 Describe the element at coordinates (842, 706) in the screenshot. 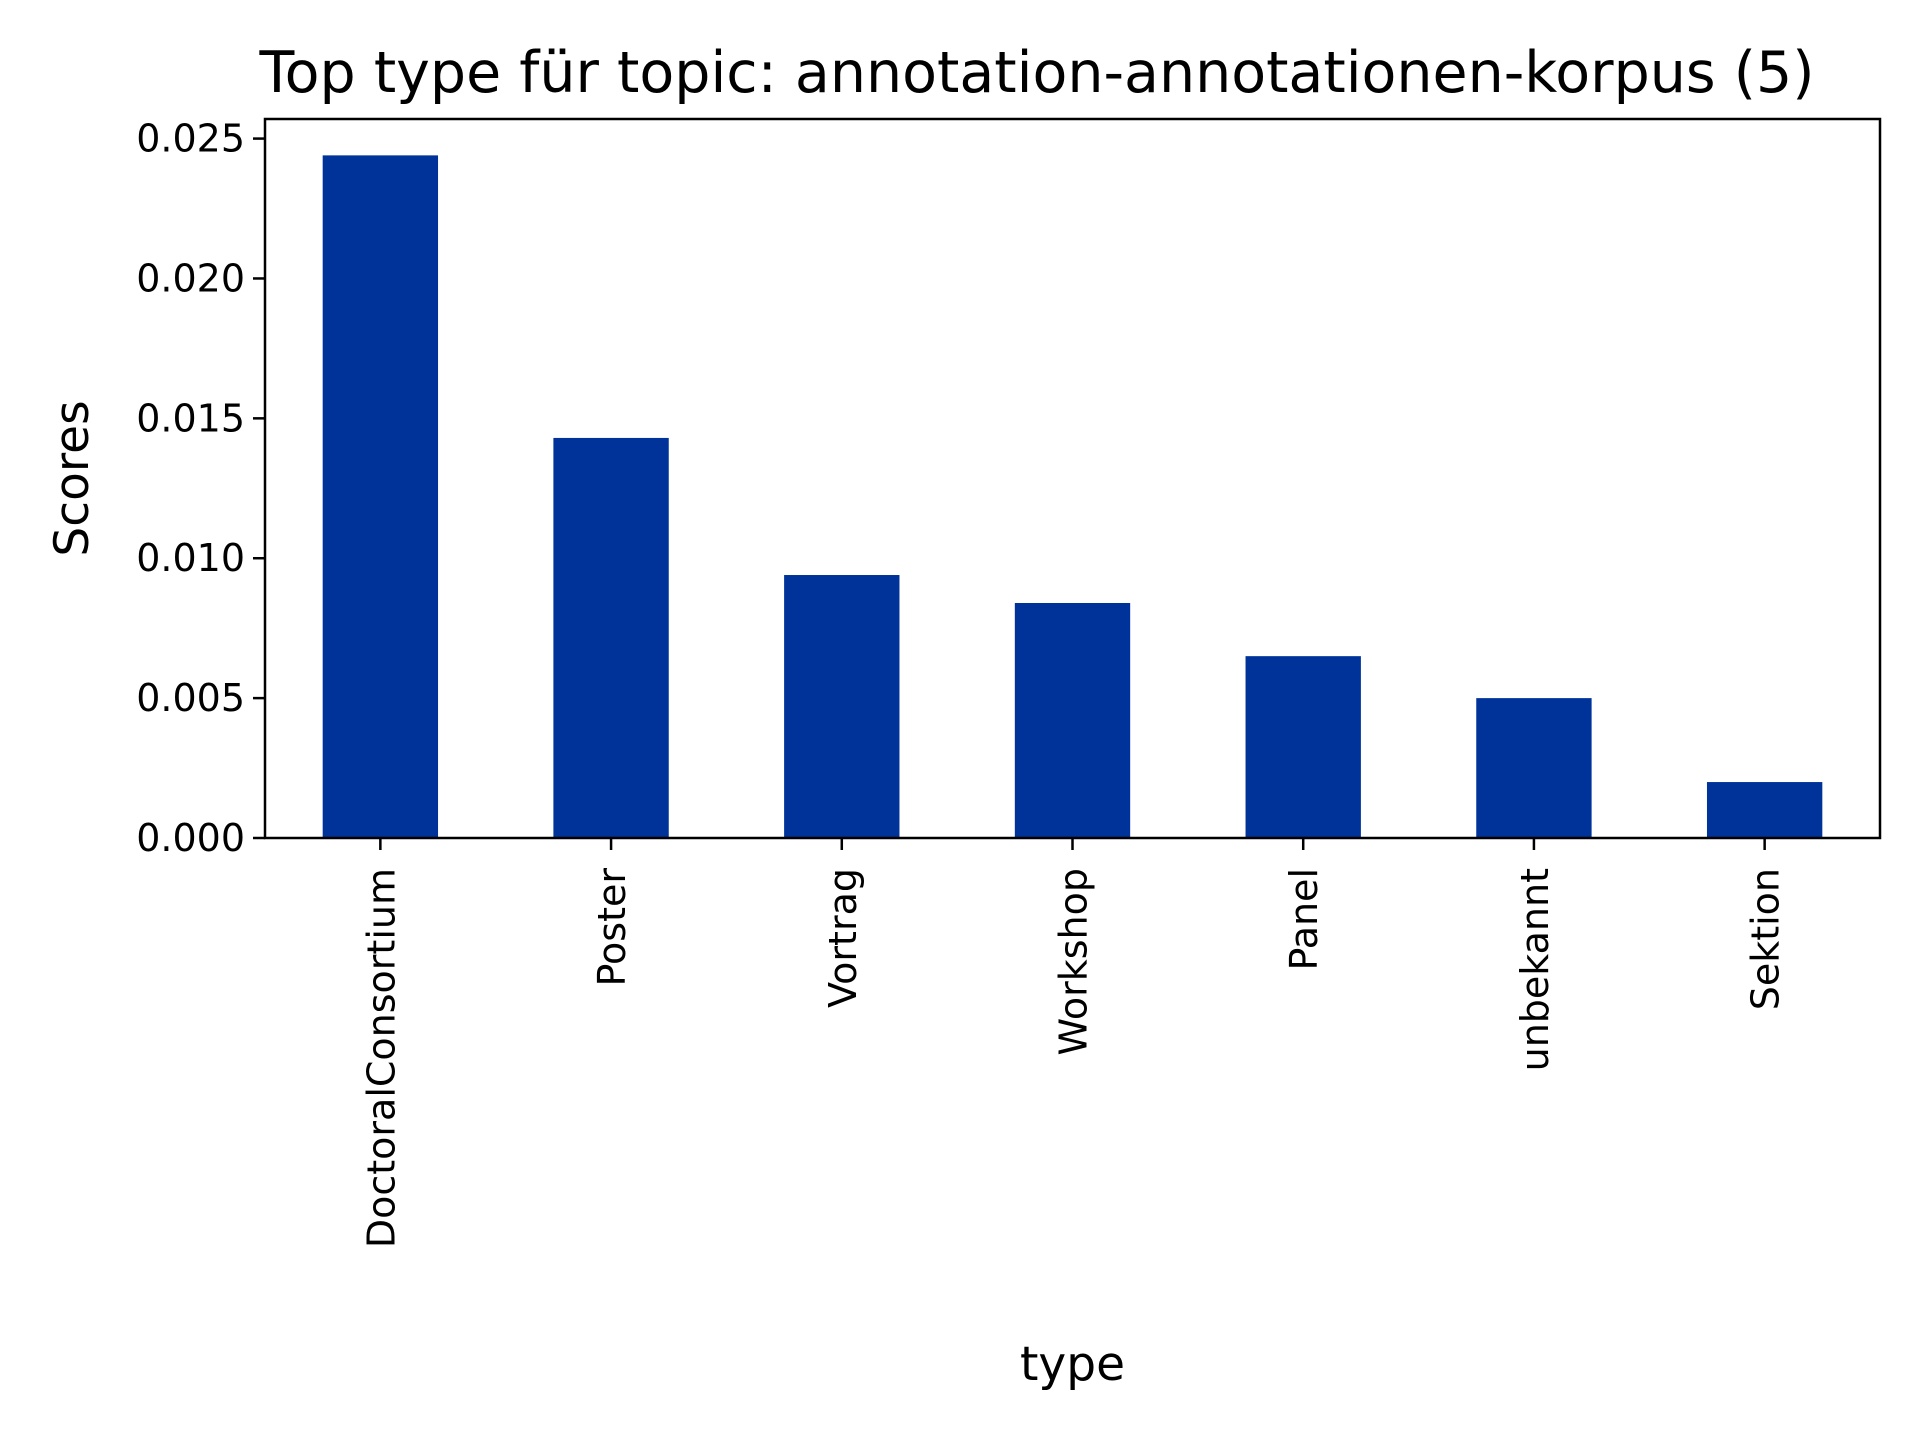

I see `bar-vortrag` at that location.